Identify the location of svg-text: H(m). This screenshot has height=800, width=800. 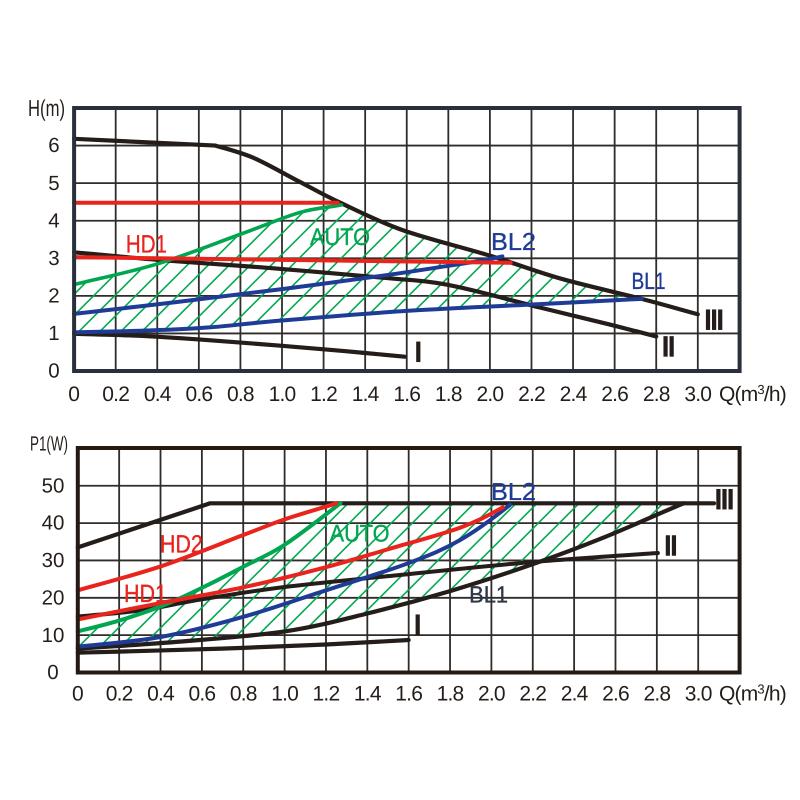
(46, 108).